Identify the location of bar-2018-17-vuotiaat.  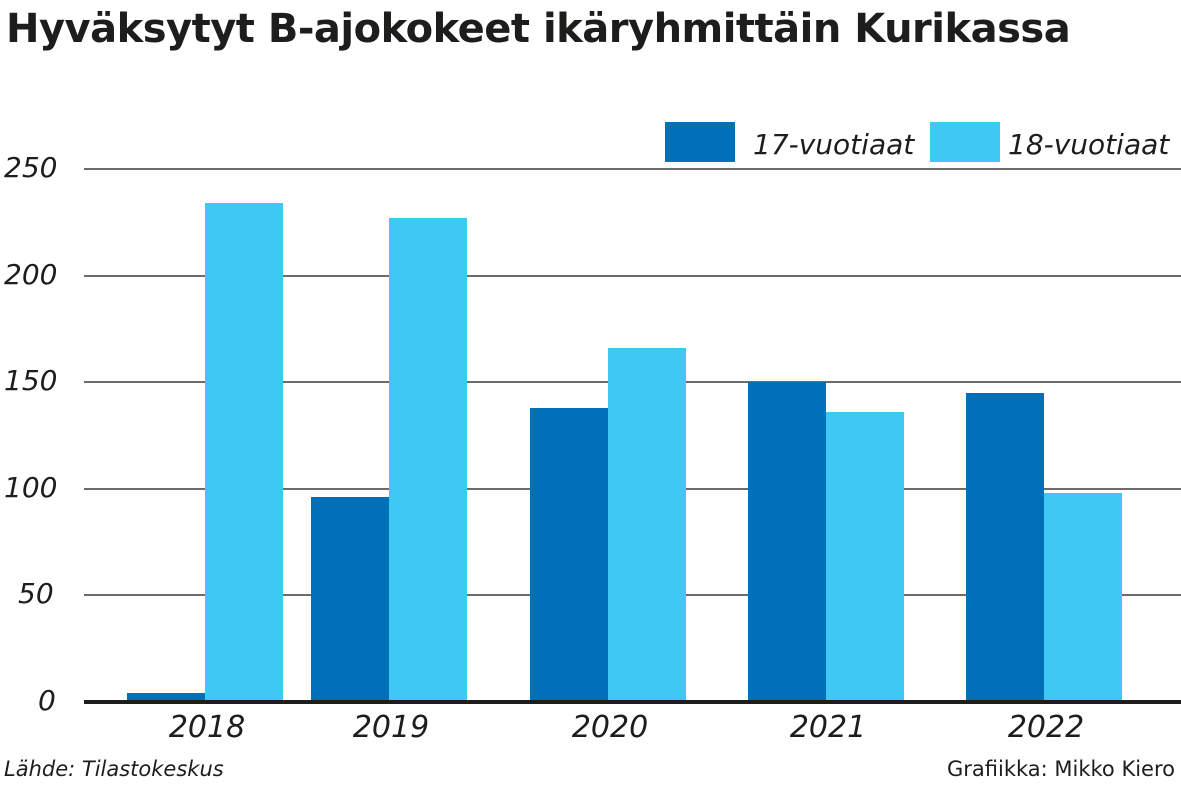
(166, 697).